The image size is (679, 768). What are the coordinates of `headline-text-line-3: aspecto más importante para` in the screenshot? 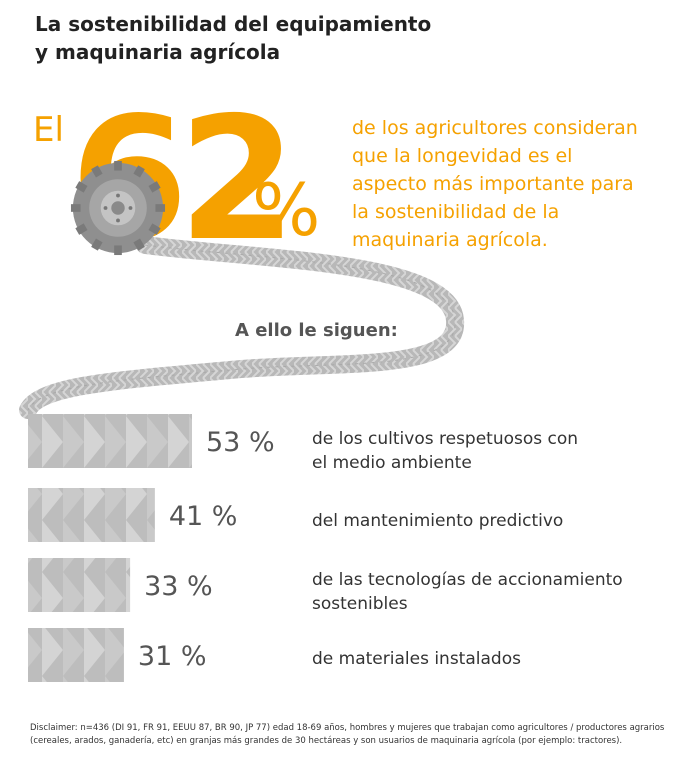 It's located at (493, 184).